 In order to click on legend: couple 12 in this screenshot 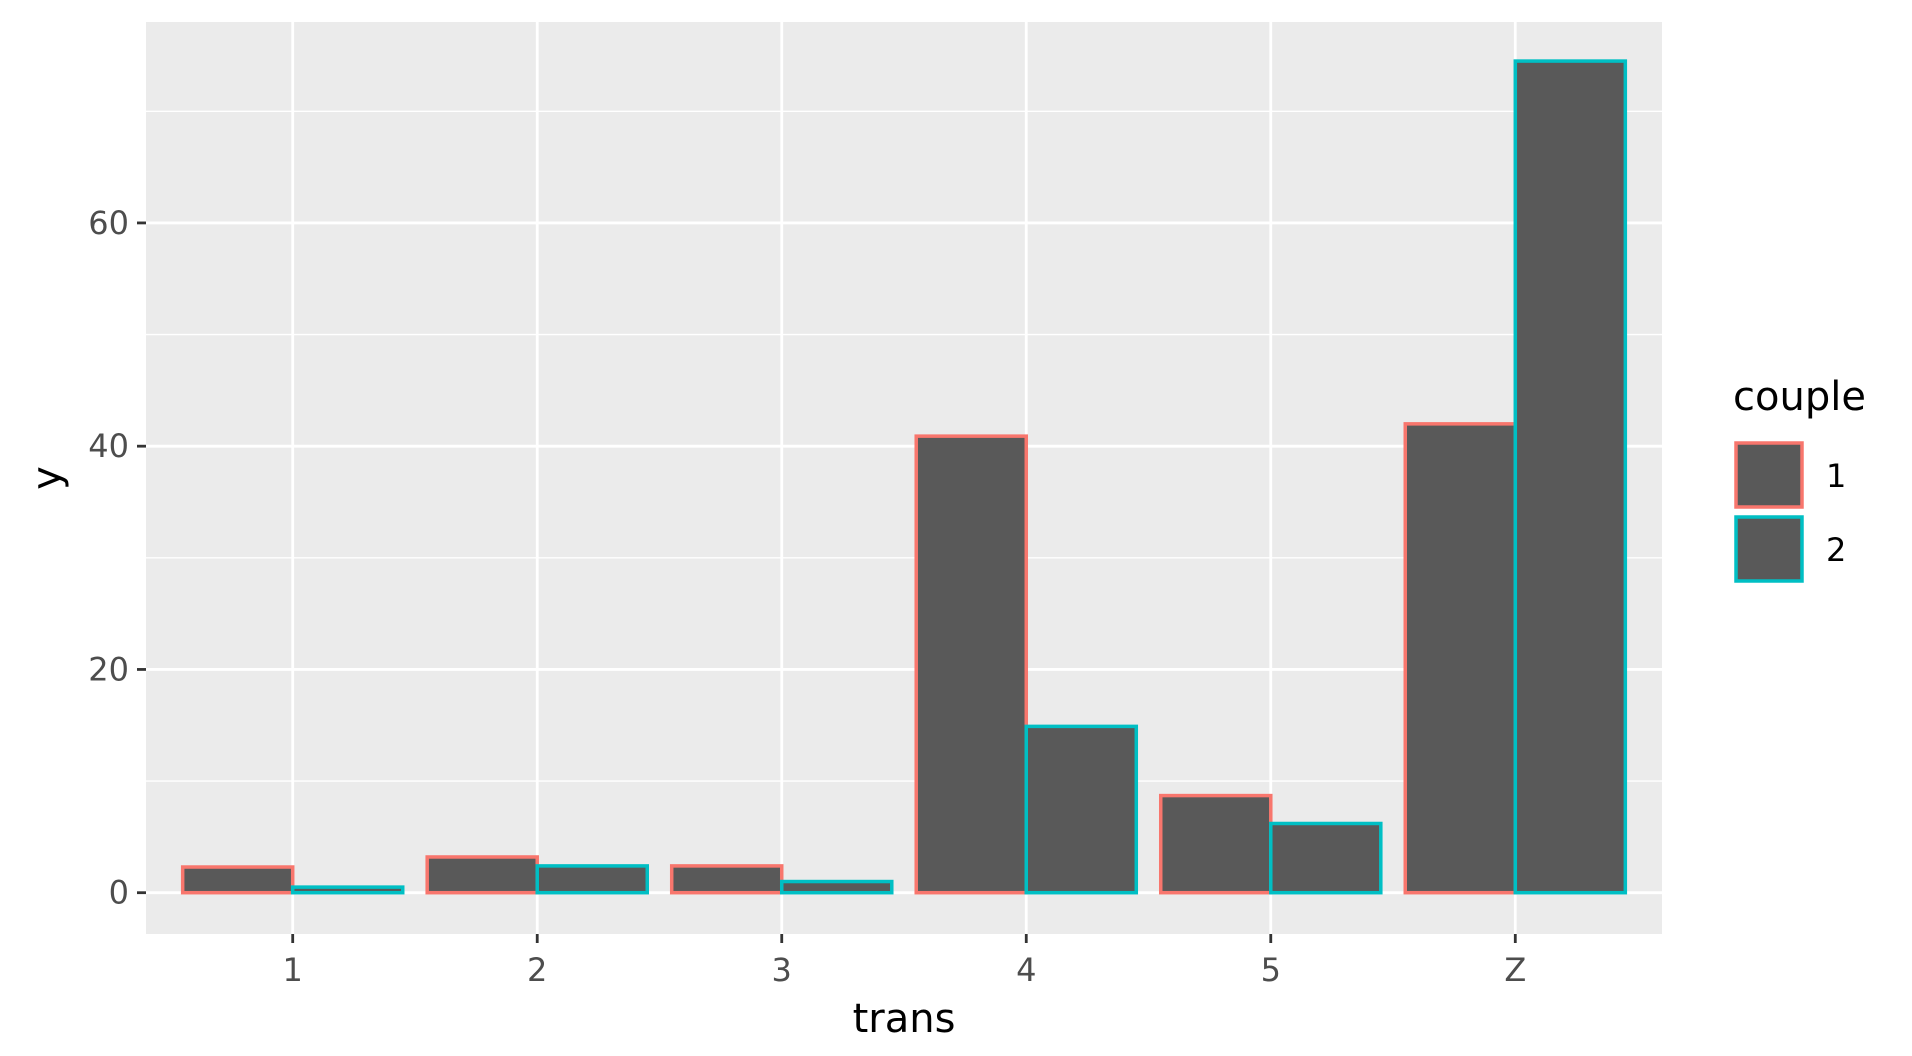, I will do `click(1799, 478)`.